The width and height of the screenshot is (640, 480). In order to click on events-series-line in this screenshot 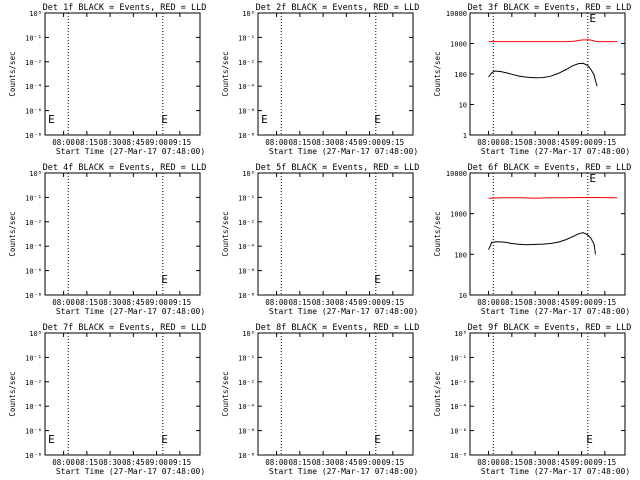, I will do `click(542, 243)`.